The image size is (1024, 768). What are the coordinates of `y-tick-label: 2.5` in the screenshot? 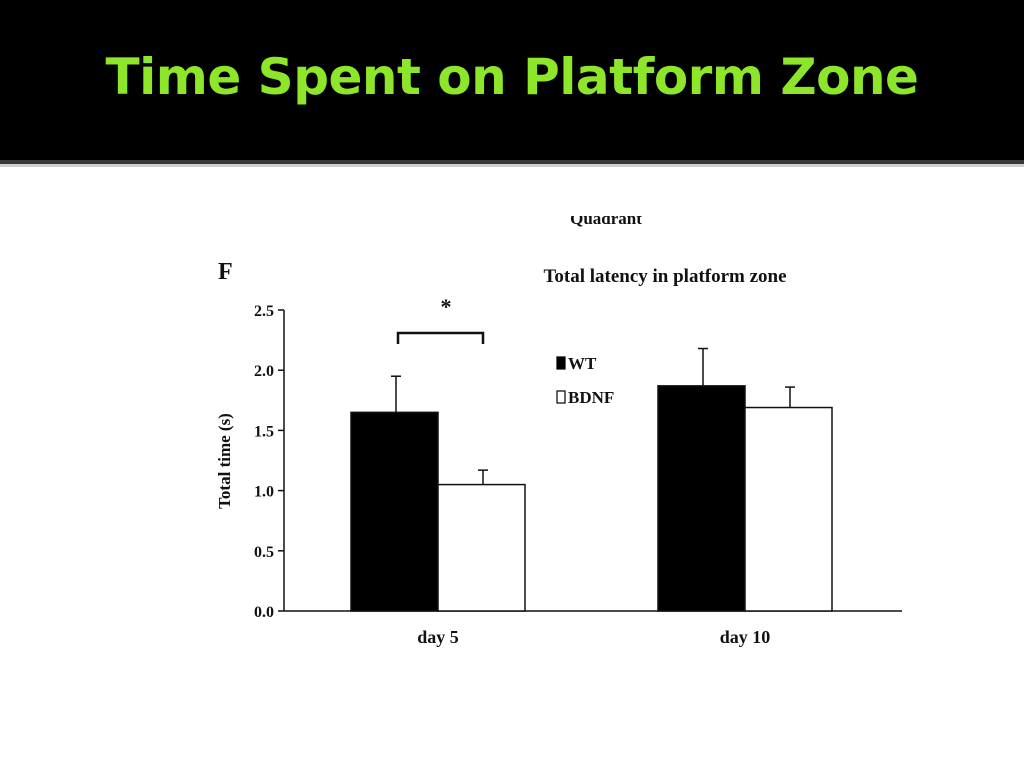 It's located at (264, 311).